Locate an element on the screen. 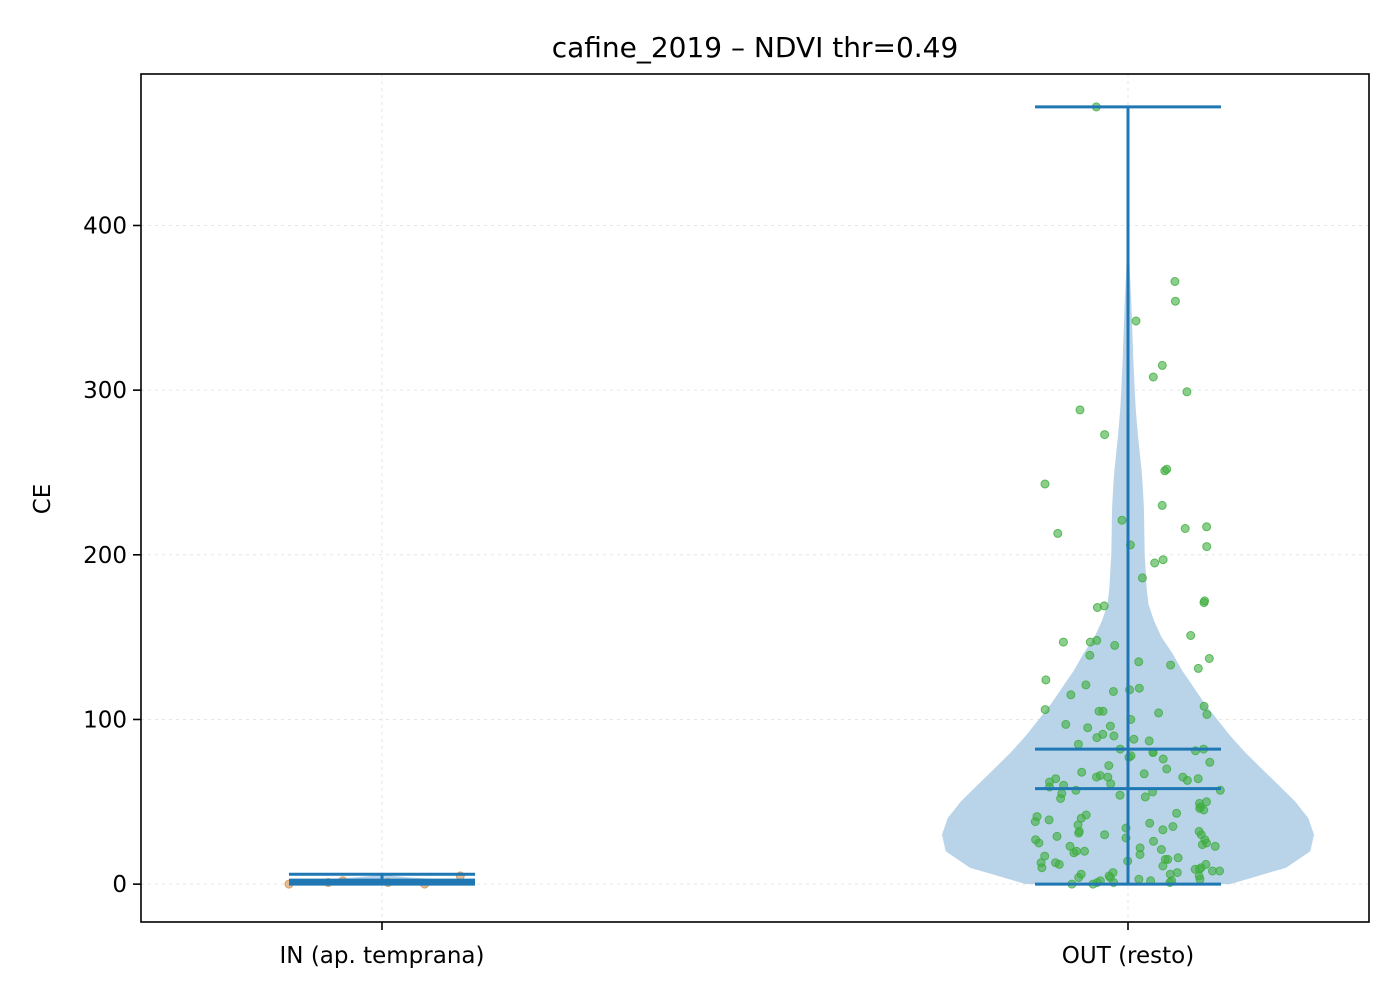 This screenshot has width=1400, height=1000. y-tick-label: 200 is located at coordinates (105, 556).